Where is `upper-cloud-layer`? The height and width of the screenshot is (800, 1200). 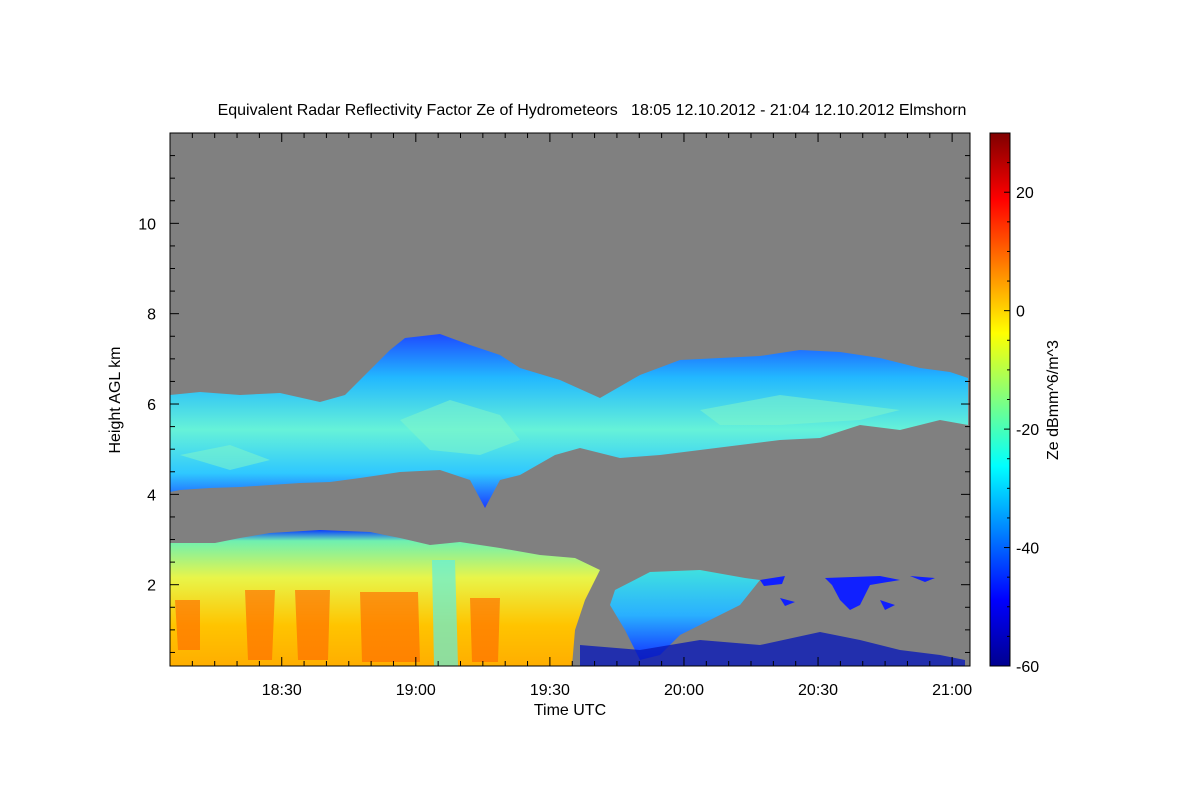 upper-cloud-layer is located at coordinates (569, 421).